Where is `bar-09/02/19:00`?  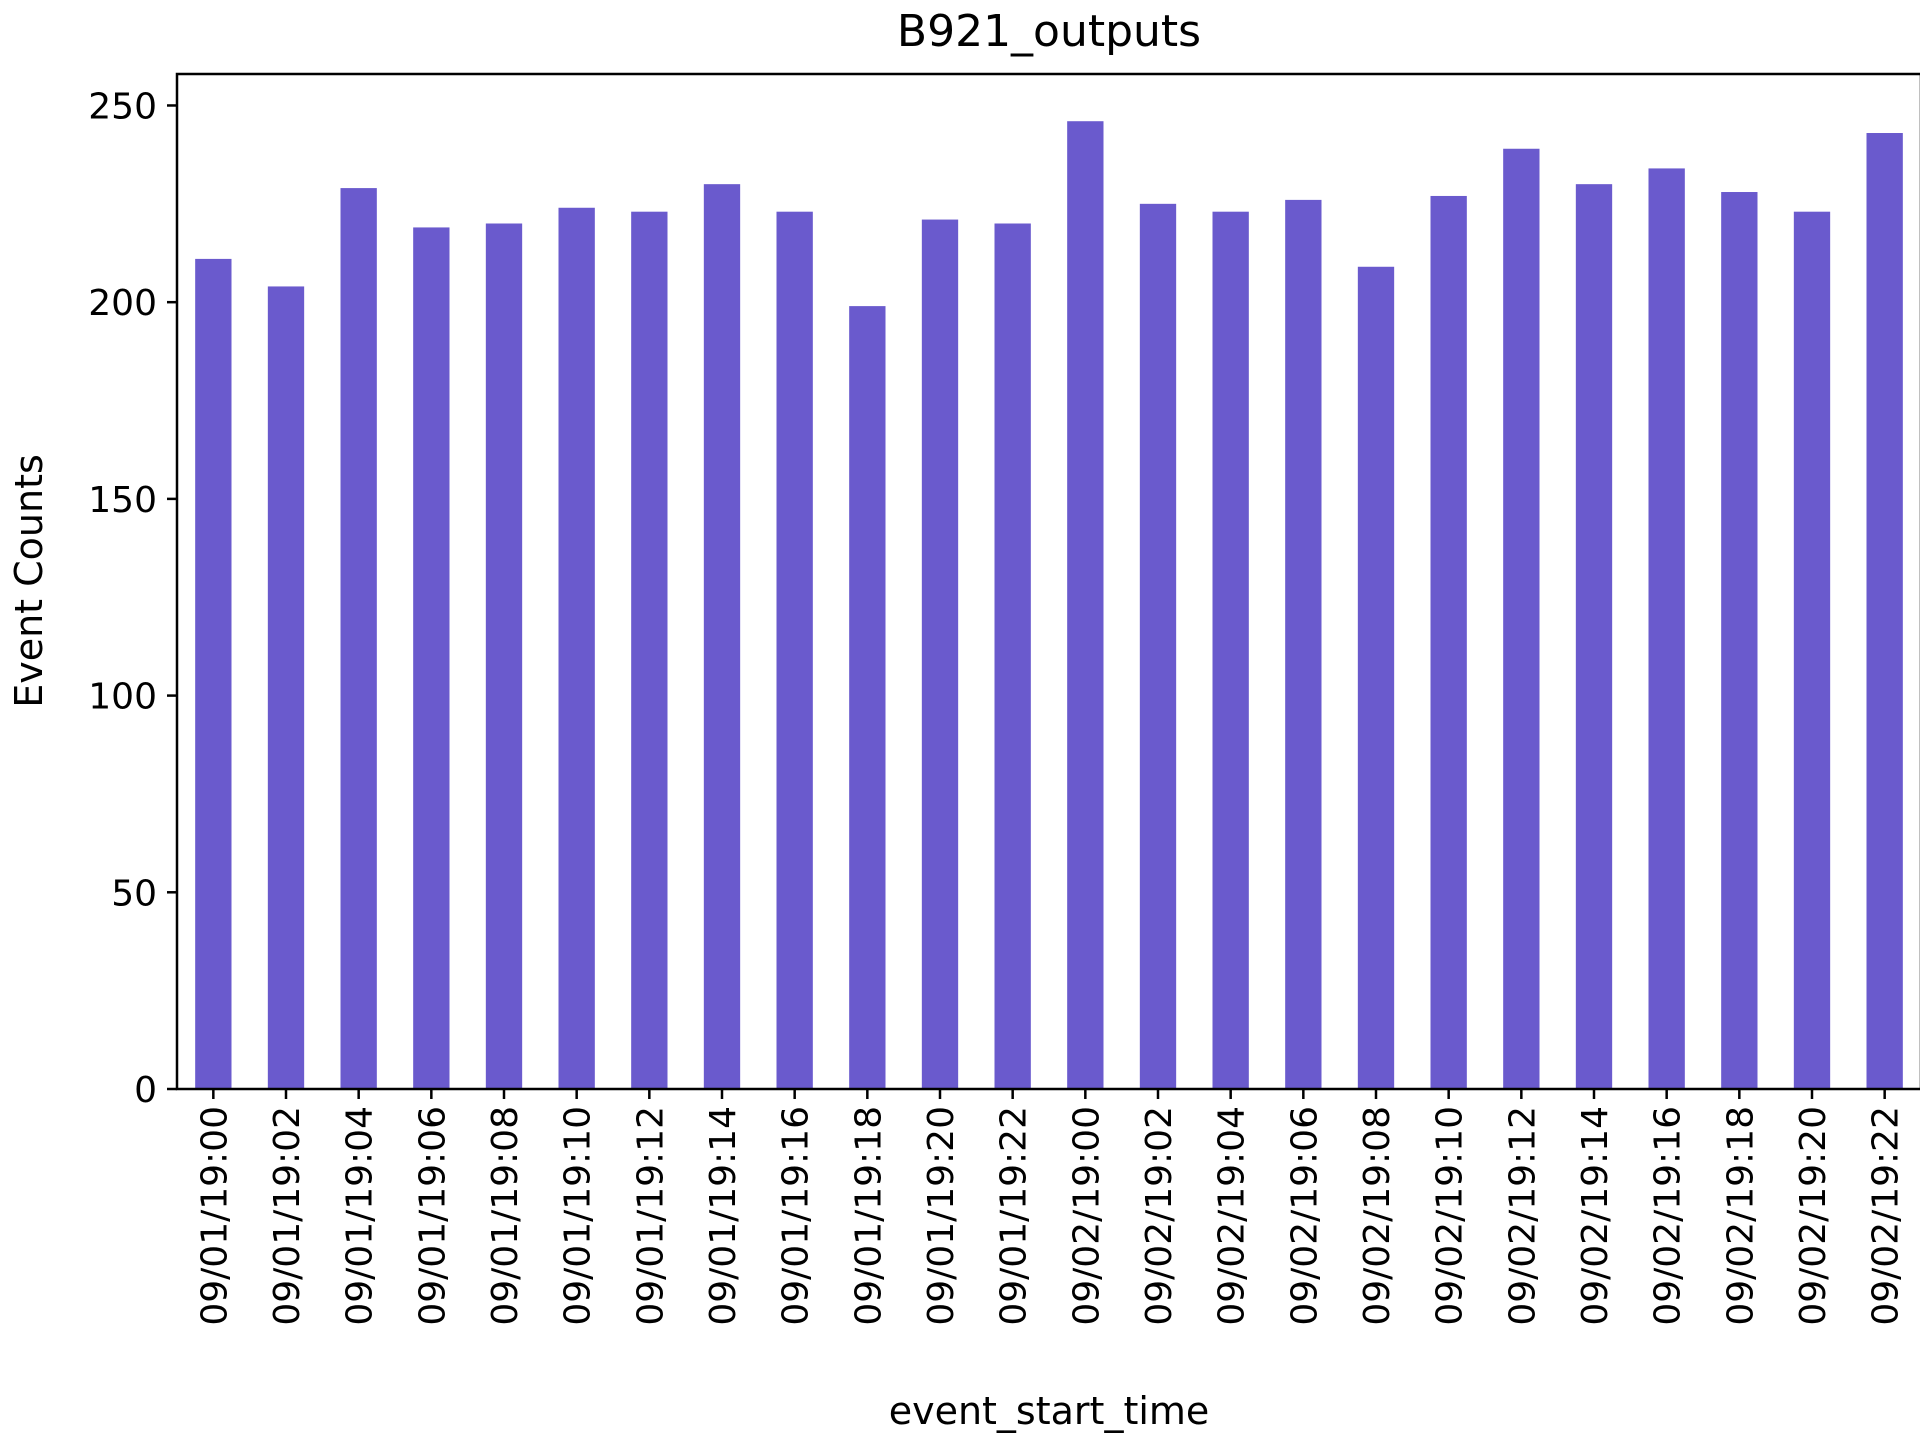
bar-09/02/19:00 is located at coordinates (1085, 605).